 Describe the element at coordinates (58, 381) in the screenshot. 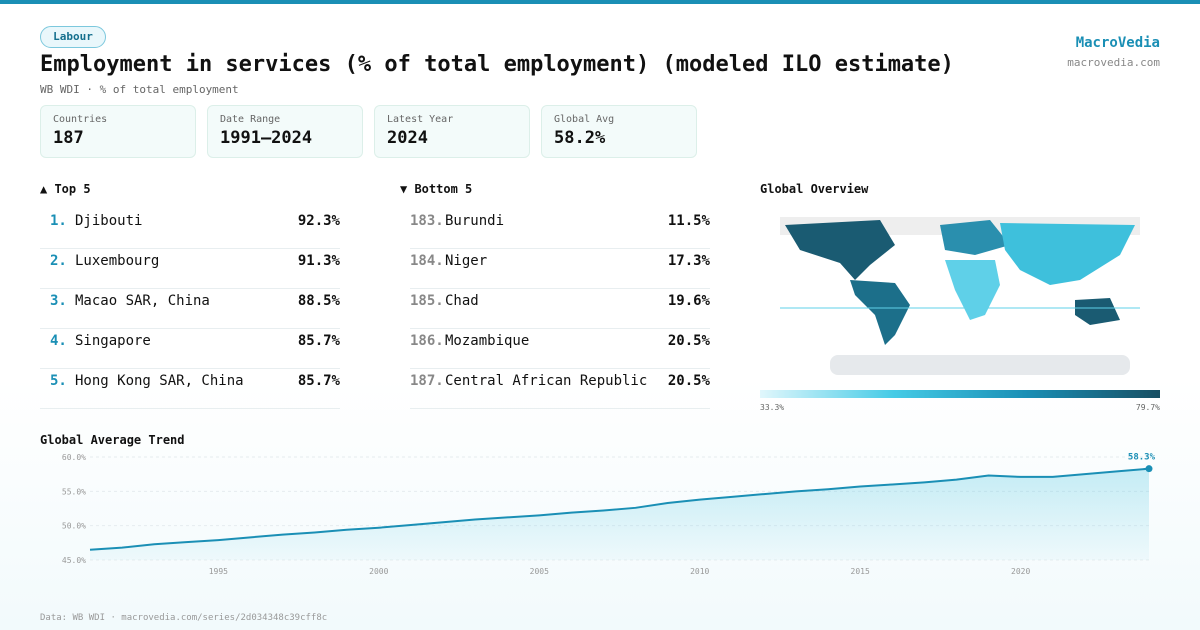

I see `rank: 5.` at that location.